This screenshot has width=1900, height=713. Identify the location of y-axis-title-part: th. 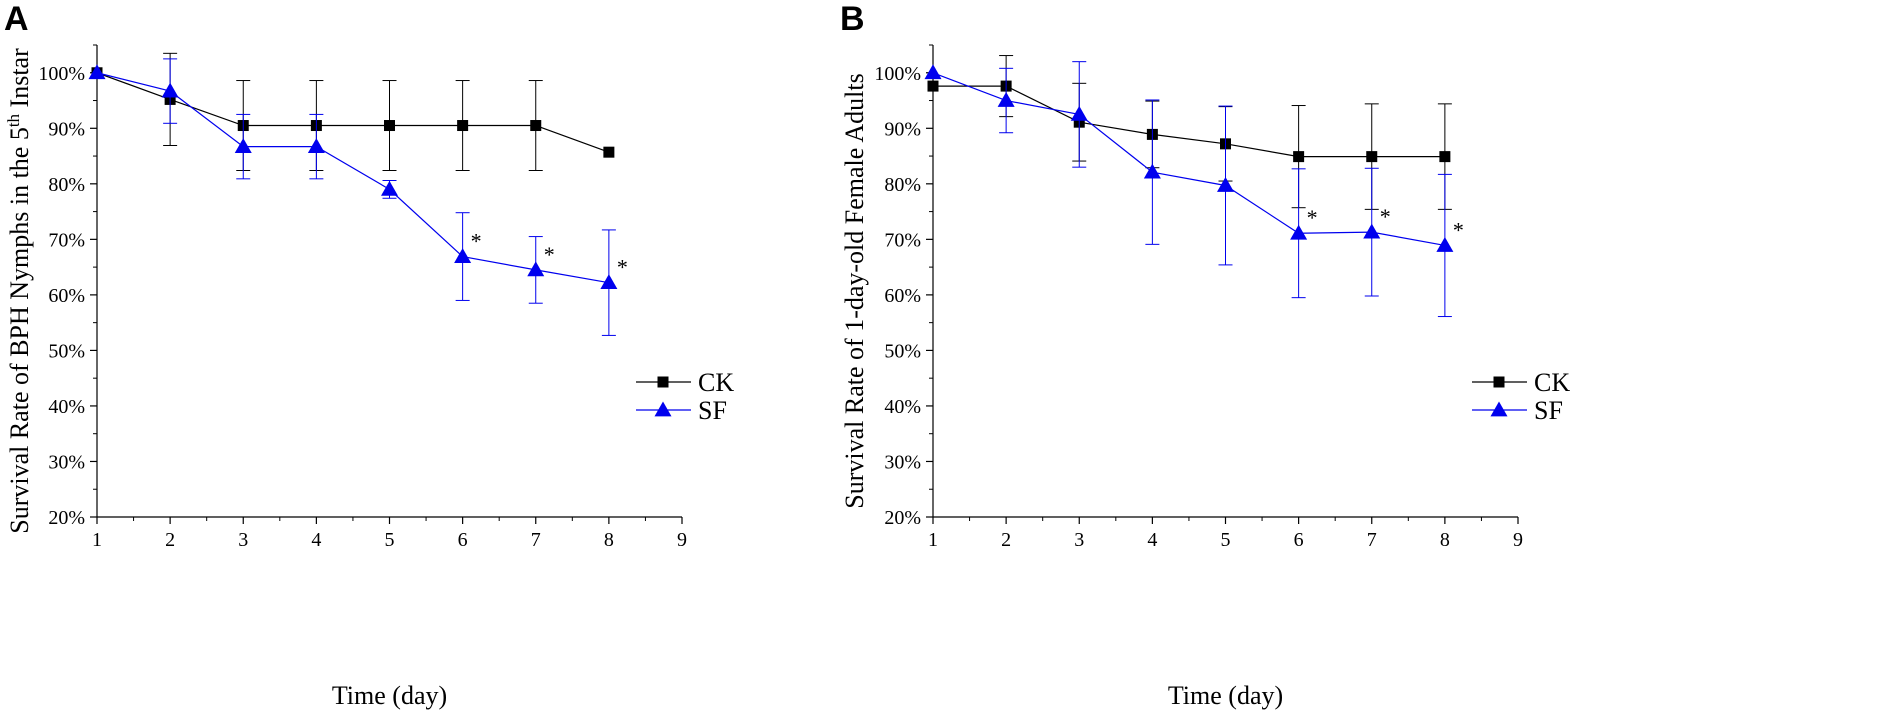
(13, 120).